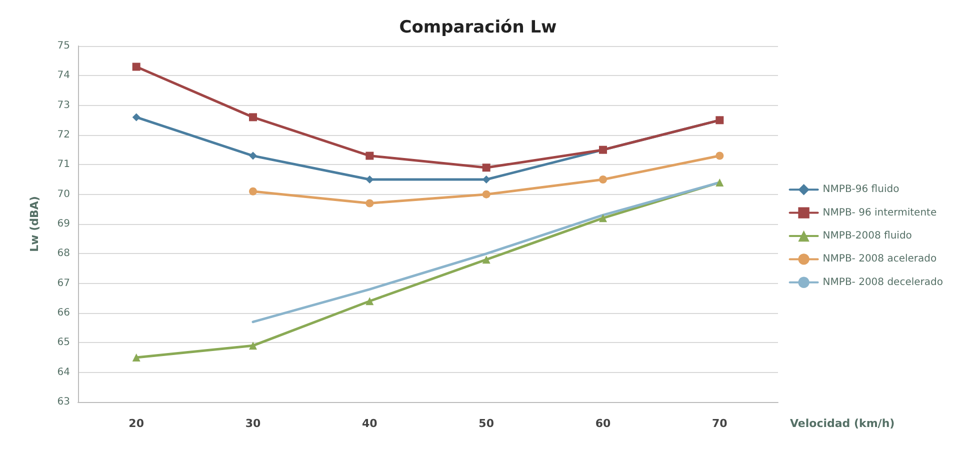  Describe the element at coordinates (63, 135) in the screenshot. I see `y-tick-label: 72` at that location.